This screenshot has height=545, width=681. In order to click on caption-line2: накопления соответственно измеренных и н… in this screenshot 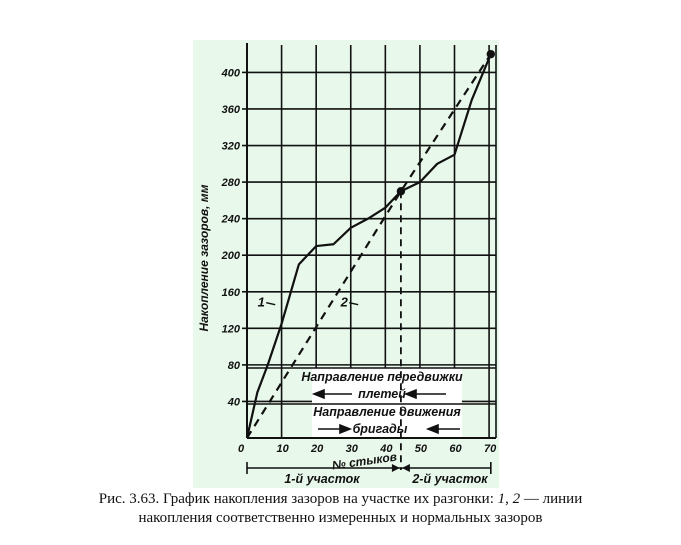, I will do `click(340, 518)`.